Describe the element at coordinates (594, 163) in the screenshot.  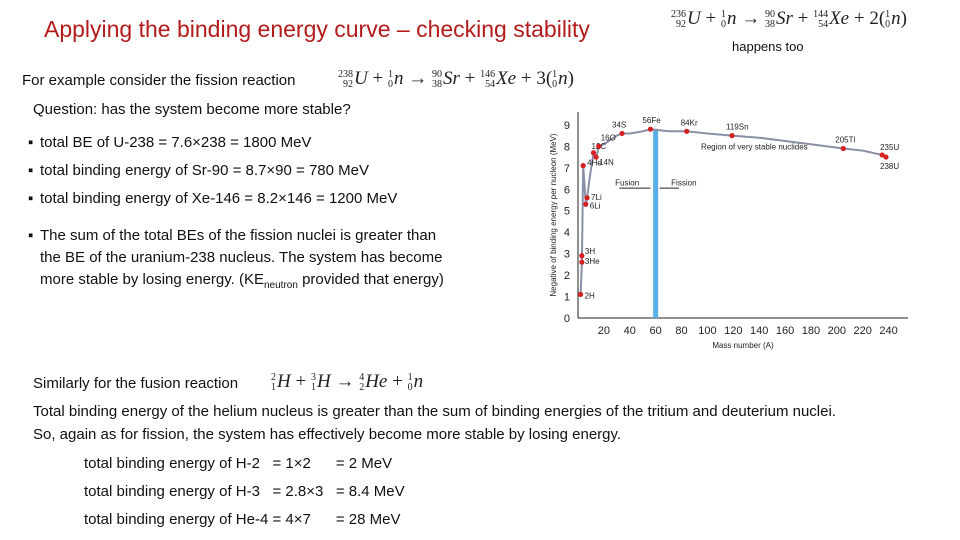
I see `point-label: 4He` at that location.